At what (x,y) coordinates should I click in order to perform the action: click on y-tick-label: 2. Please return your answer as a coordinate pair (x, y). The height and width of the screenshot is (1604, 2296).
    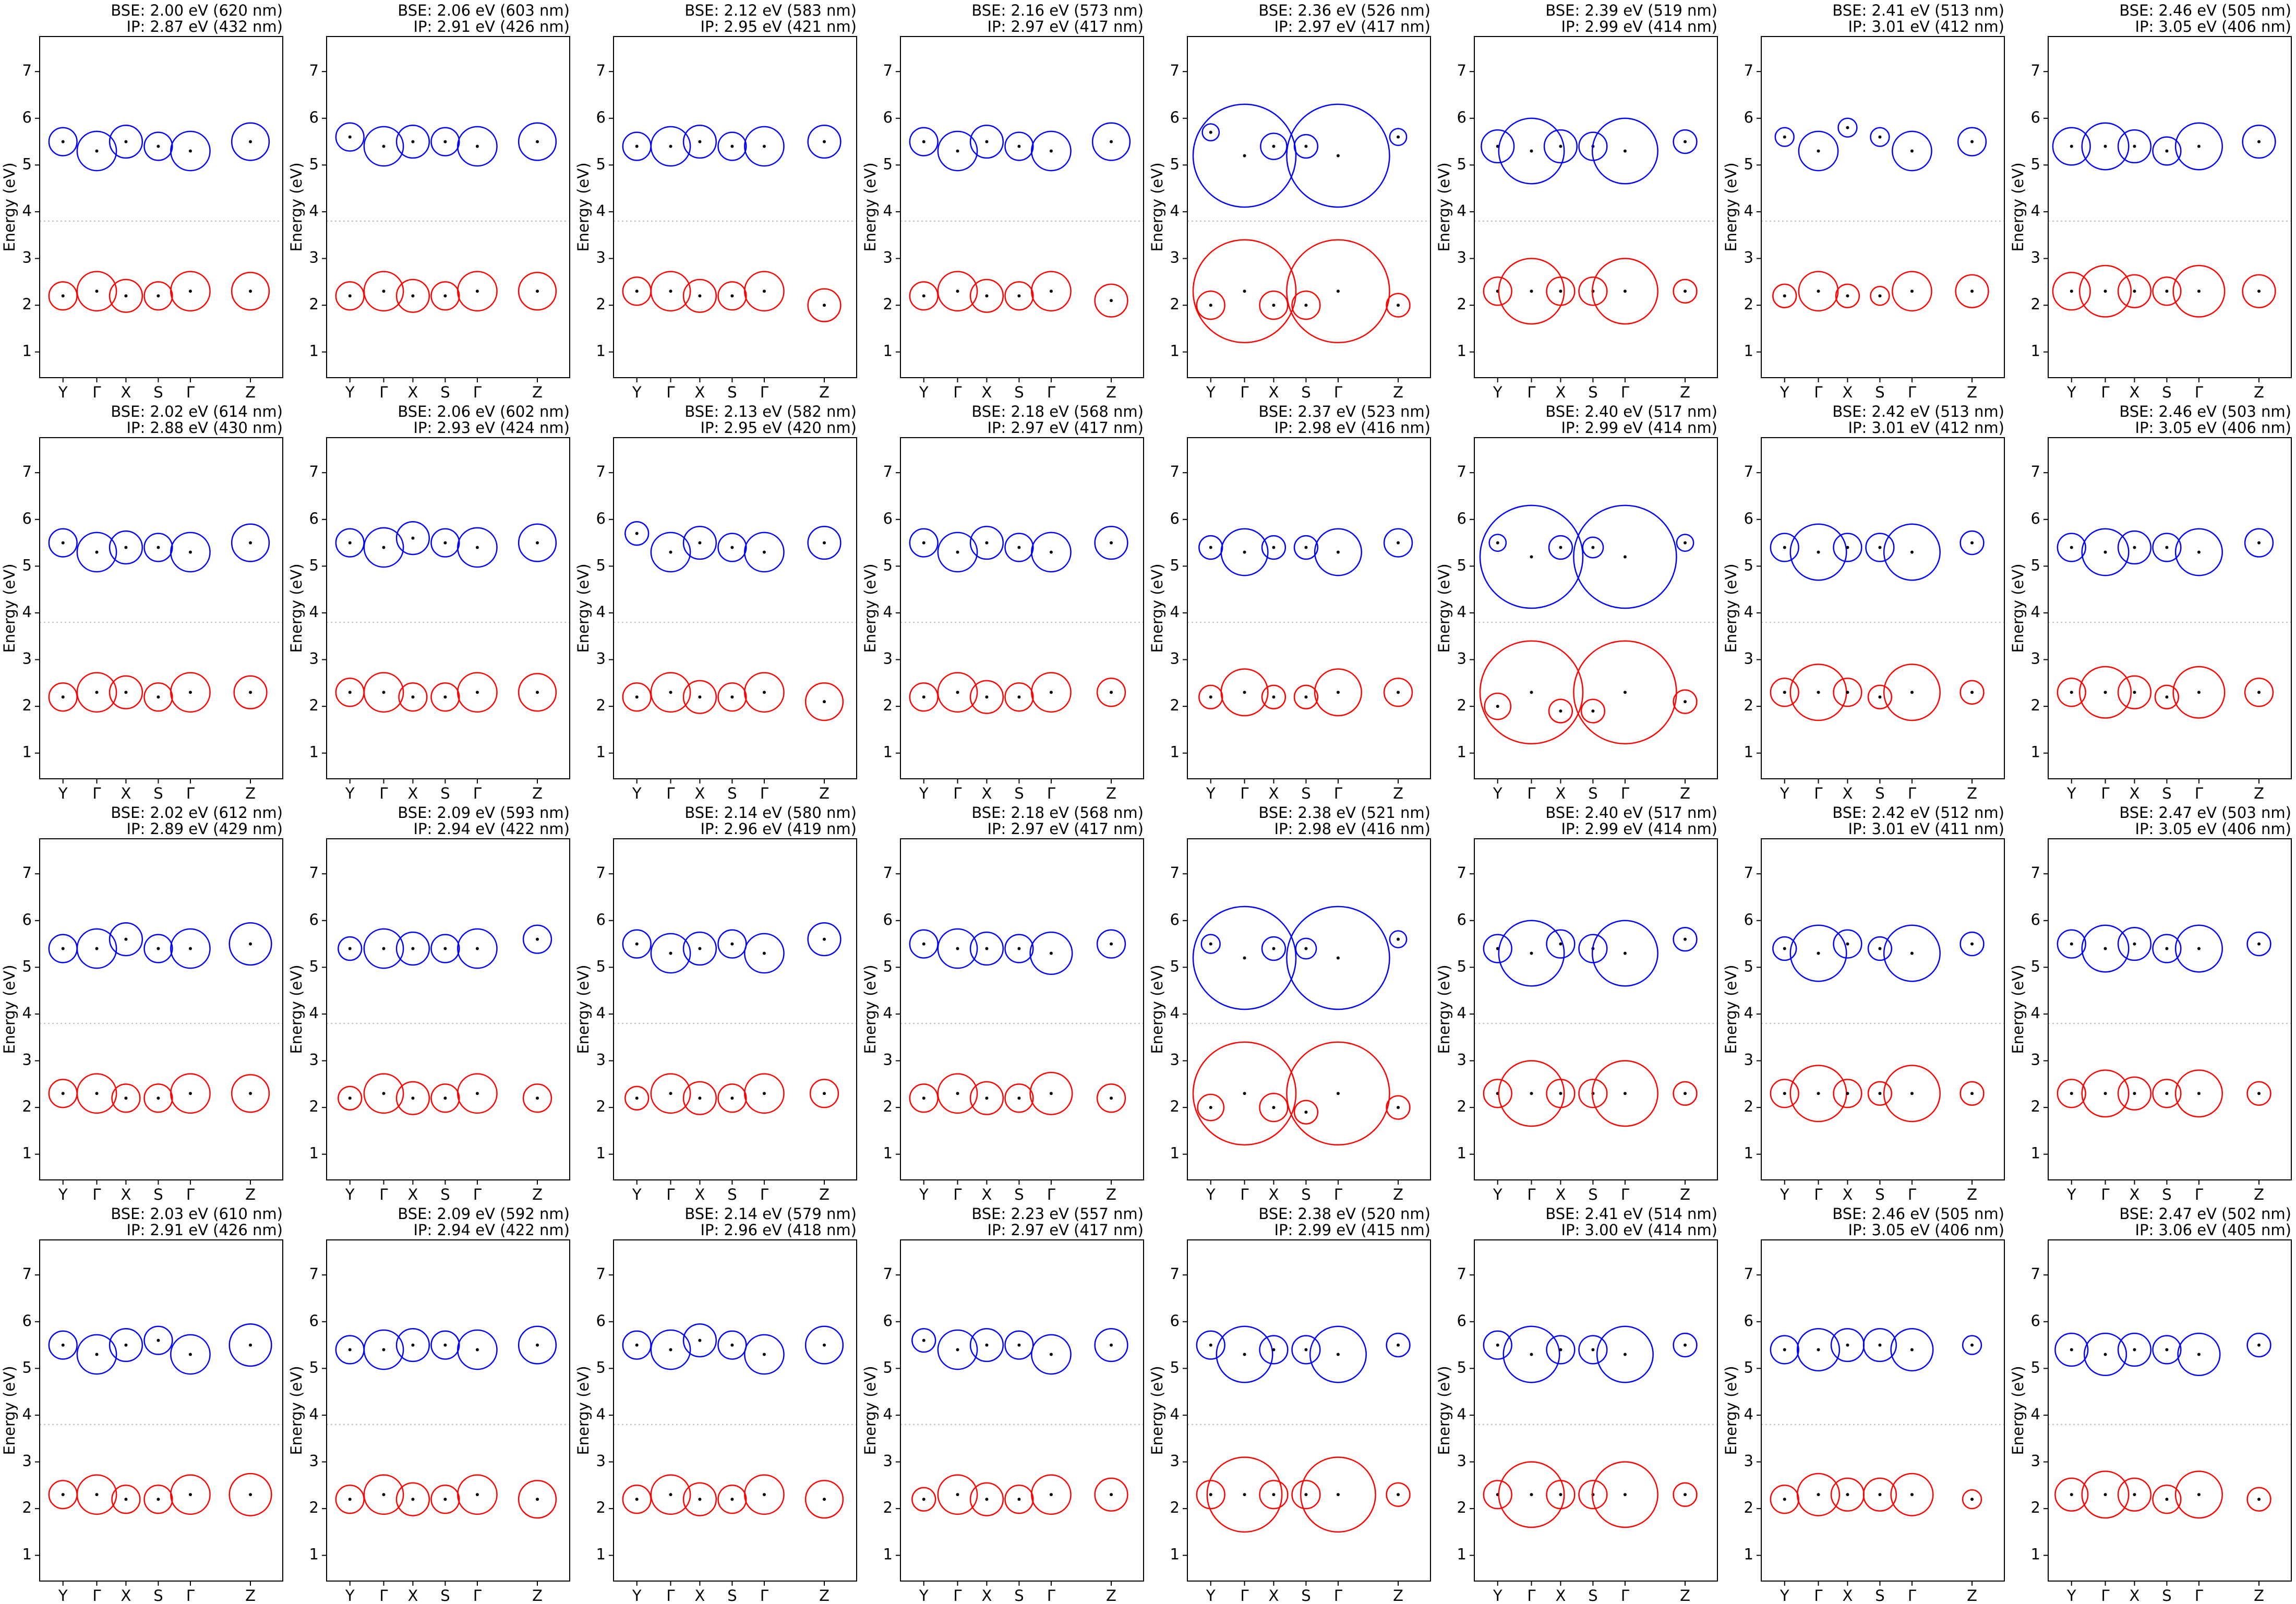
    Looking at the image, I should click on (601, 705).